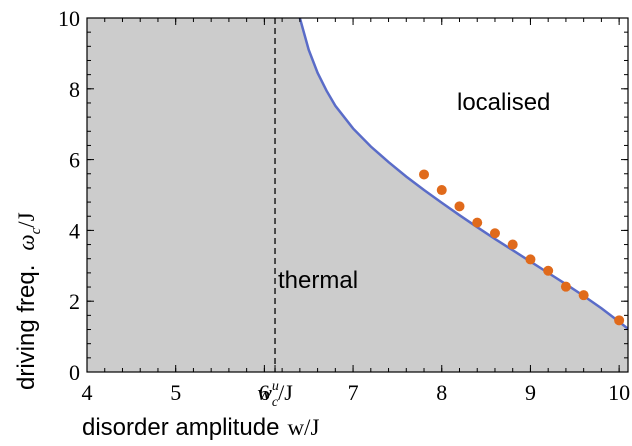 This screenshot has height=446, width=632. What do you see at coordinates (74, 89) in the screenshot?
I see `y-tick-label: 8` at bounding box center [74, 89].